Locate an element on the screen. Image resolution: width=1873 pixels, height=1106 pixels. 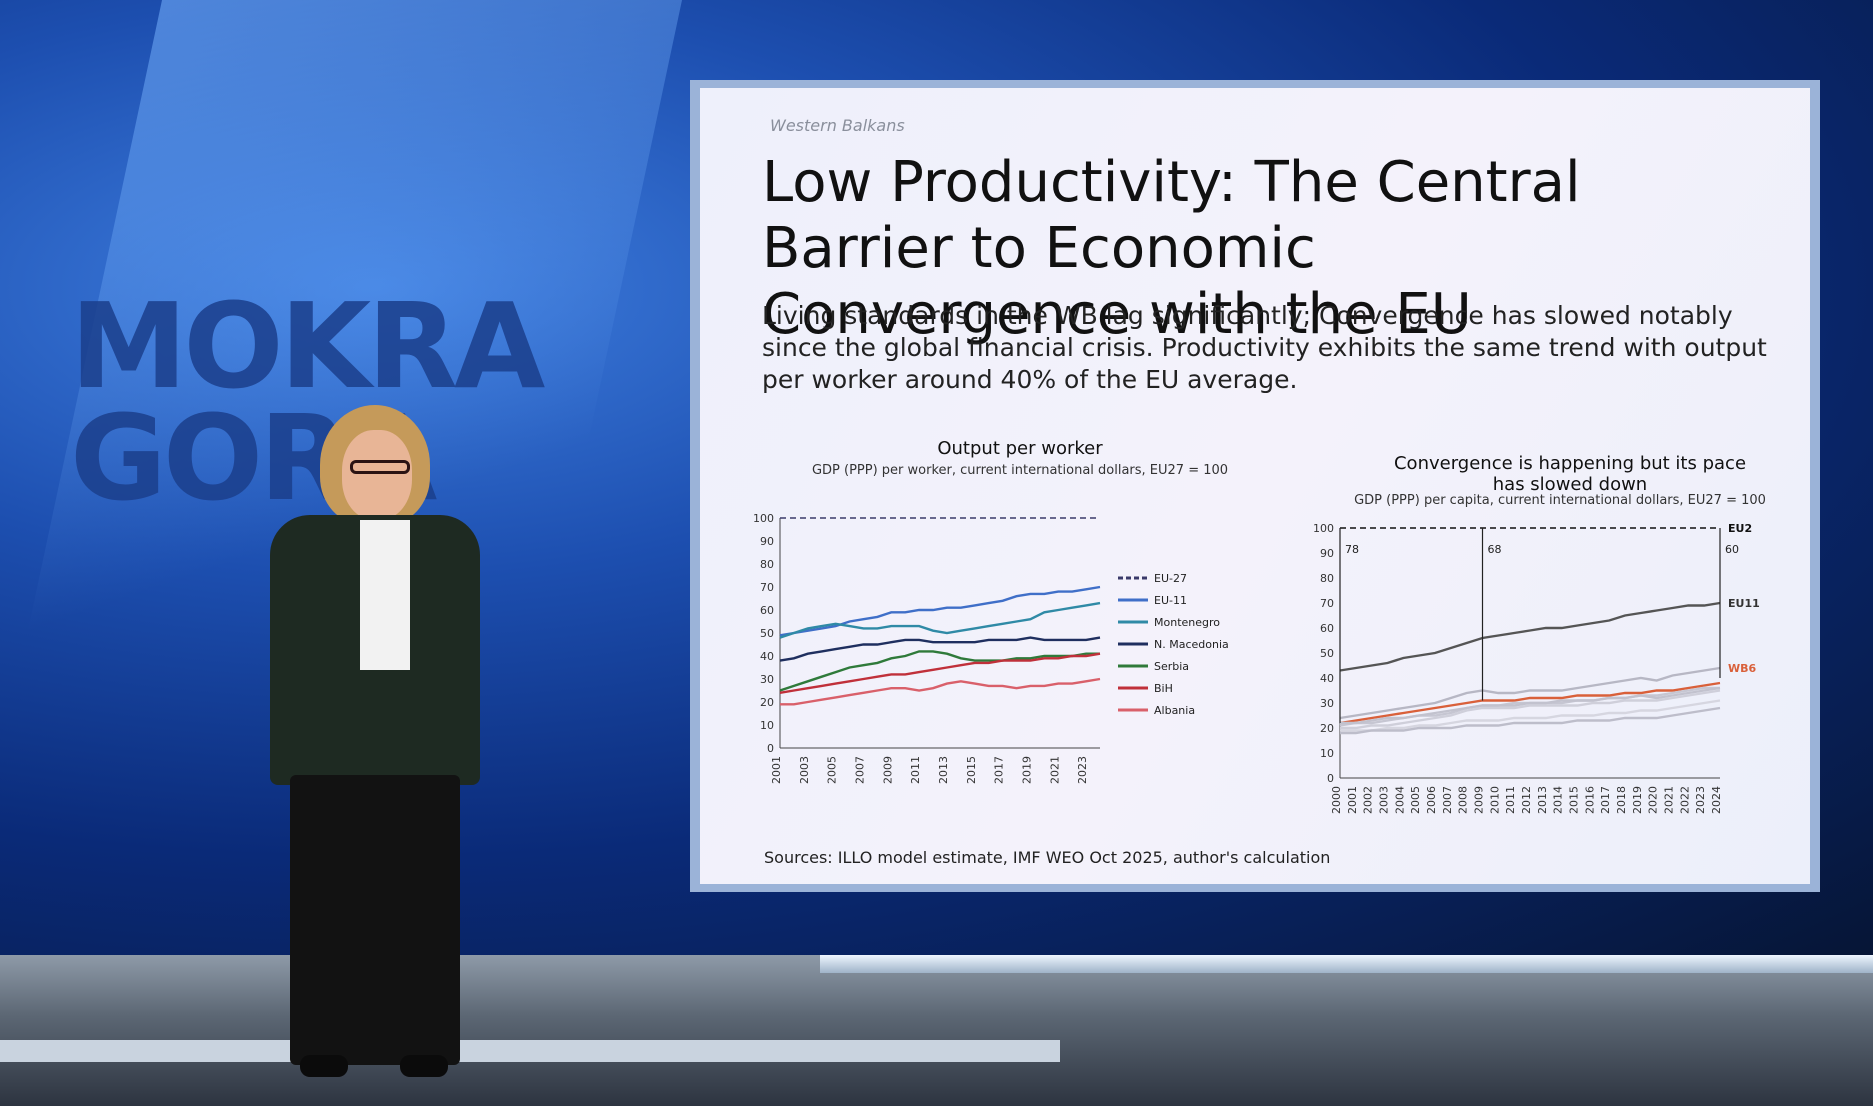
slide-kicker: Western Balkans is located at coordinates (837, 125).